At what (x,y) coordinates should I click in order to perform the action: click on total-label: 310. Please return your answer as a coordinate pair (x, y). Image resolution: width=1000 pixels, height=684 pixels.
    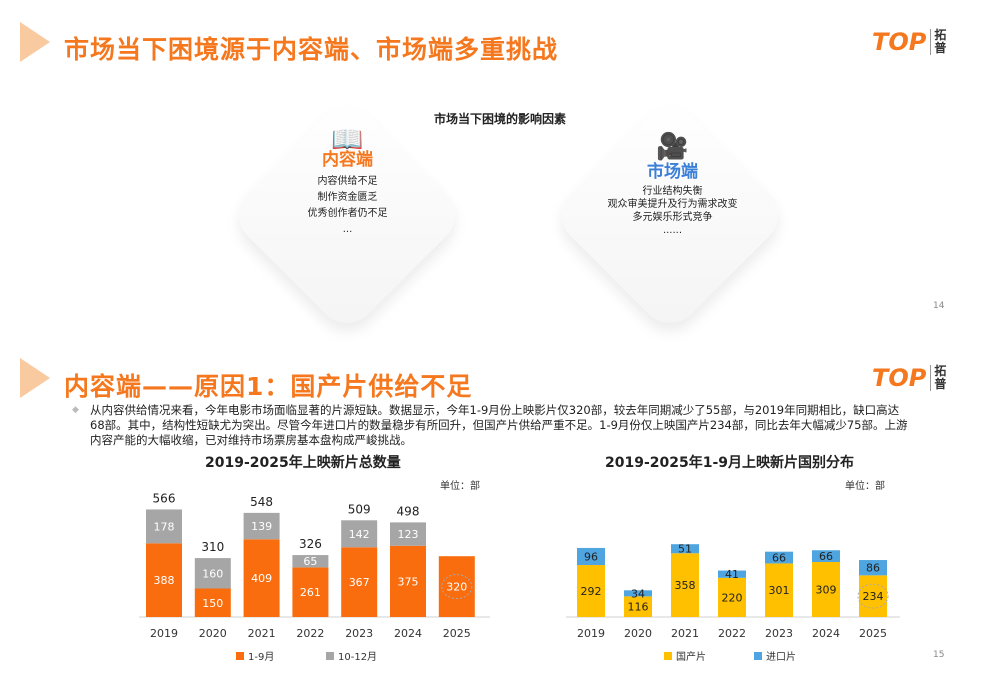
    Looking at the image, I should click on (212, 547).